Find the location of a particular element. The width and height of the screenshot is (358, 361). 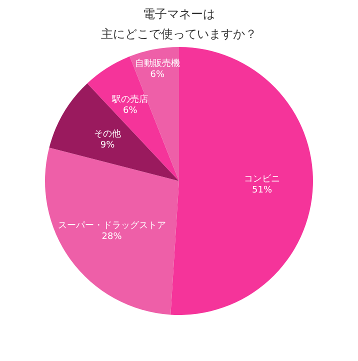

data-label: 51% is located at coordinates (262, 191).